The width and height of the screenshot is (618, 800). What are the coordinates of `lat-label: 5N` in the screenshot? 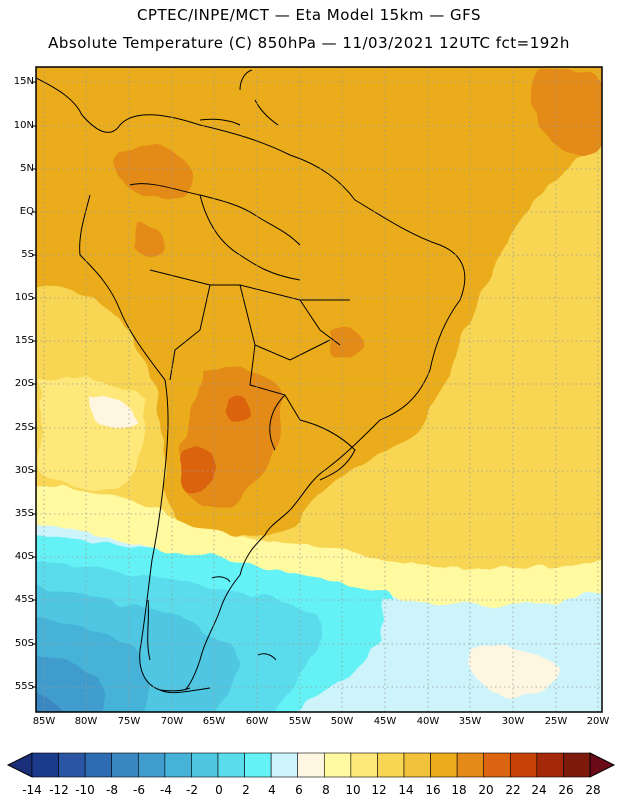 It's located at (27, 168).